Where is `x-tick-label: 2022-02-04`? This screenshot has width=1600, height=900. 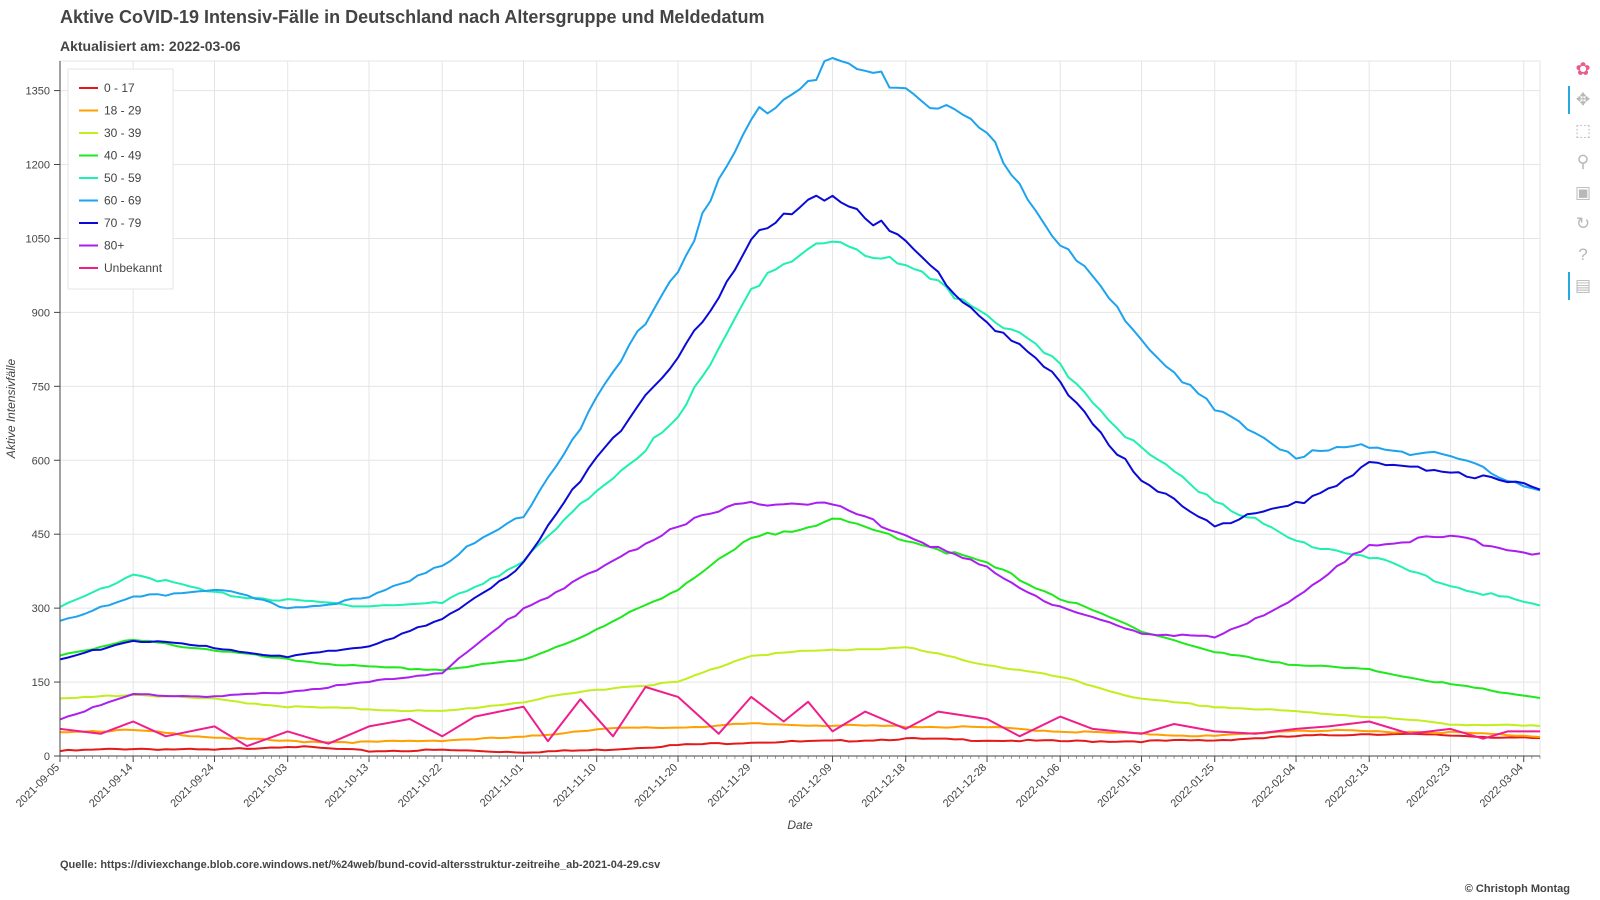 x-tick-label: 2022-02-04 is located at coordinates (1274, 786).